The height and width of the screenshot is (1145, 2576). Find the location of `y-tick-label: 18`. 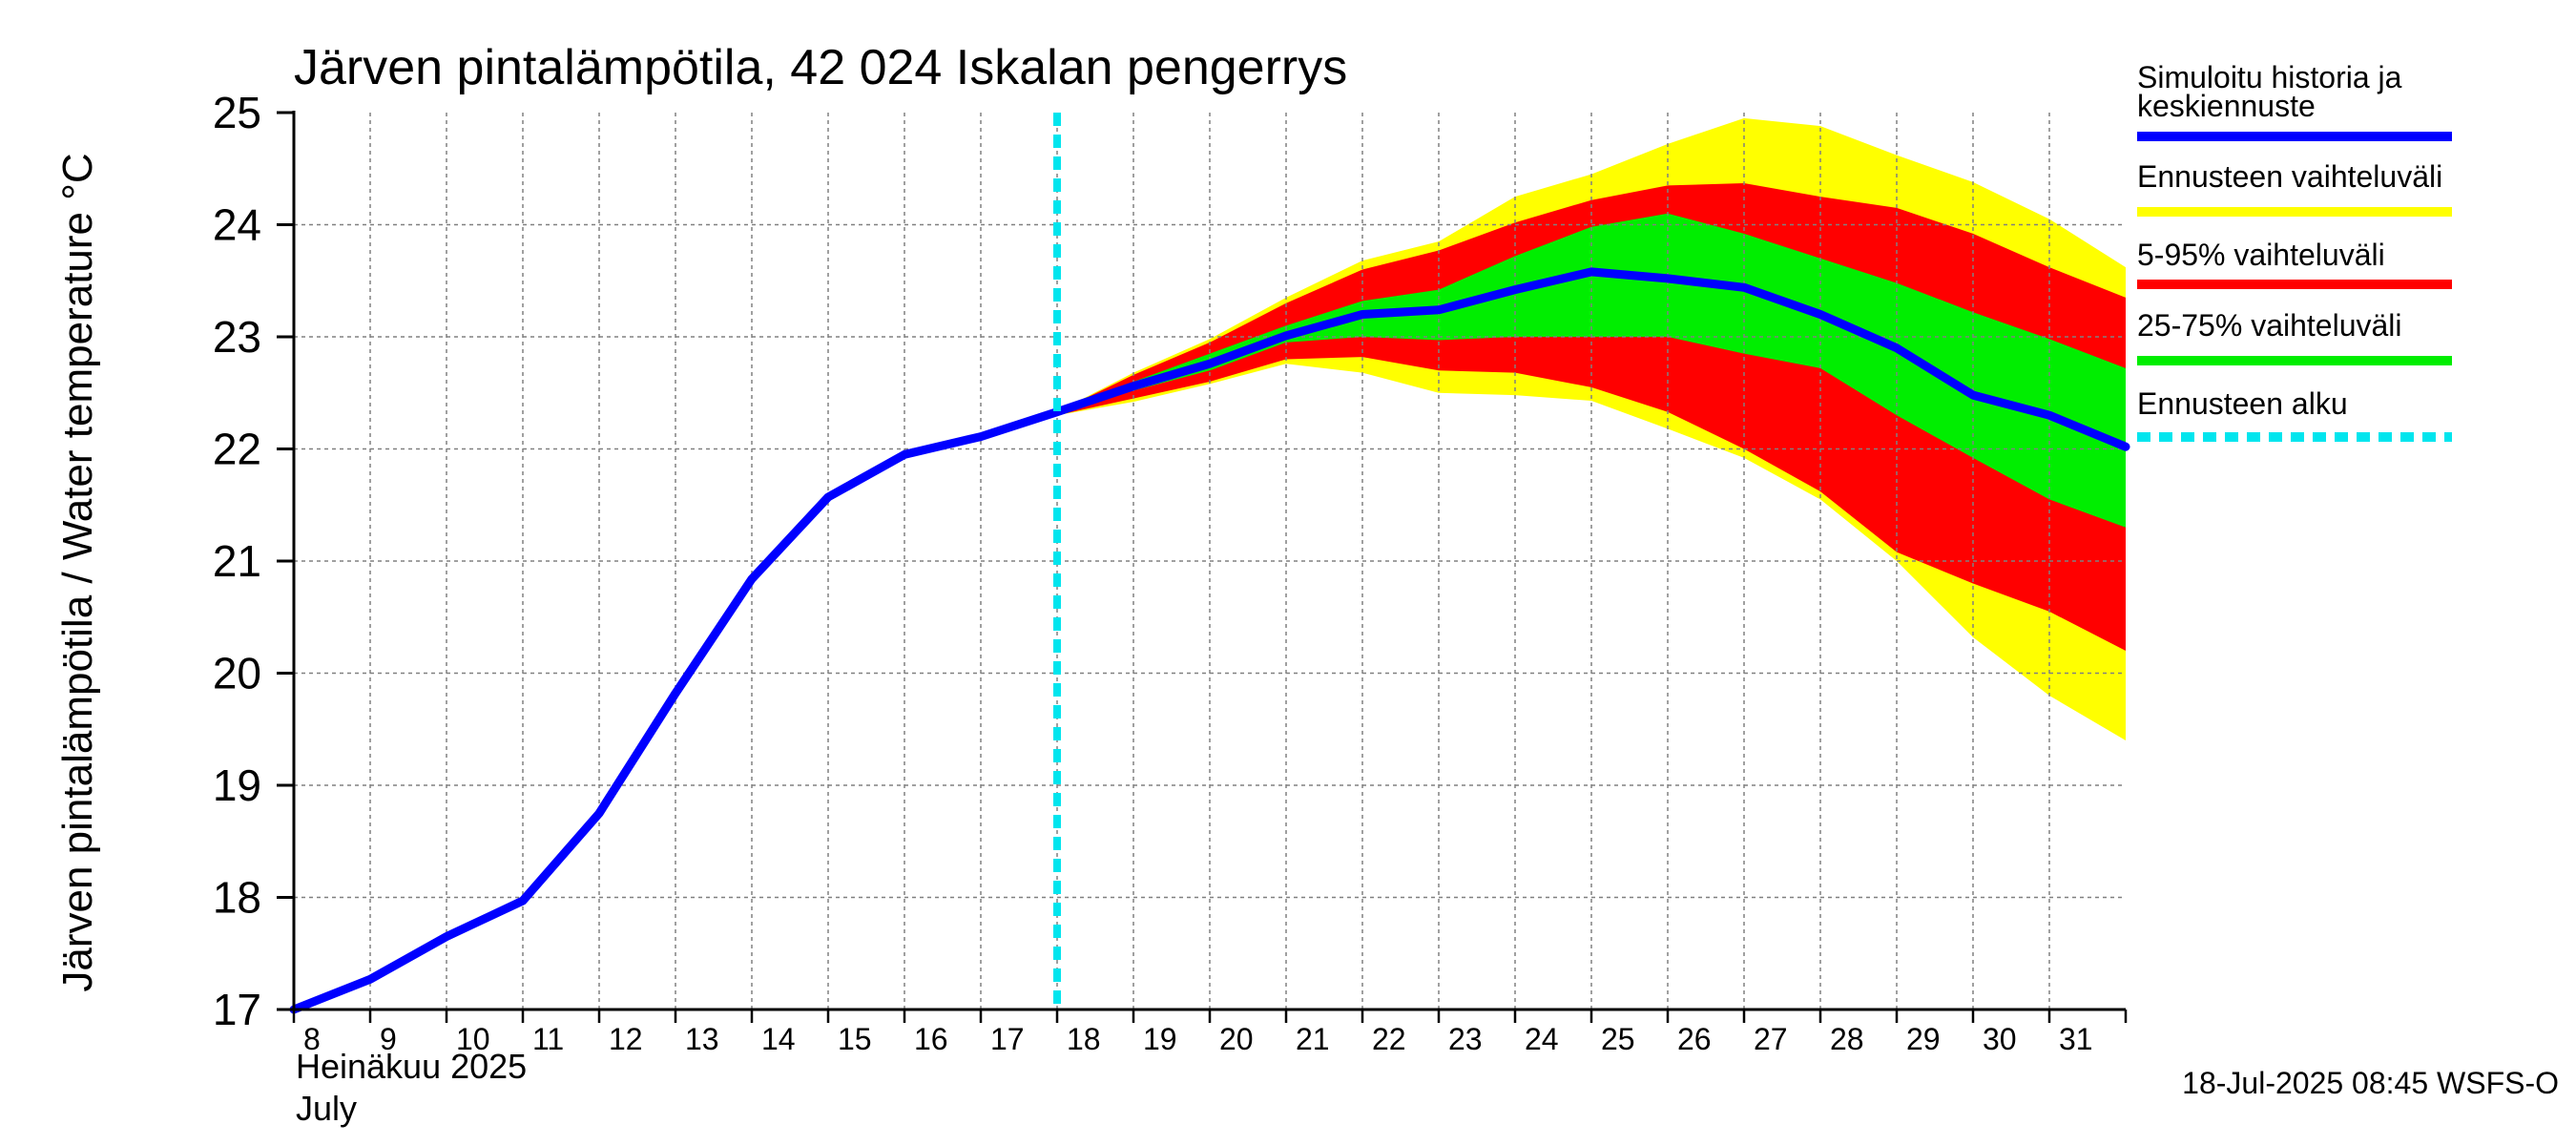

y-tick-label: 18 is located at coordinates (237, 898).